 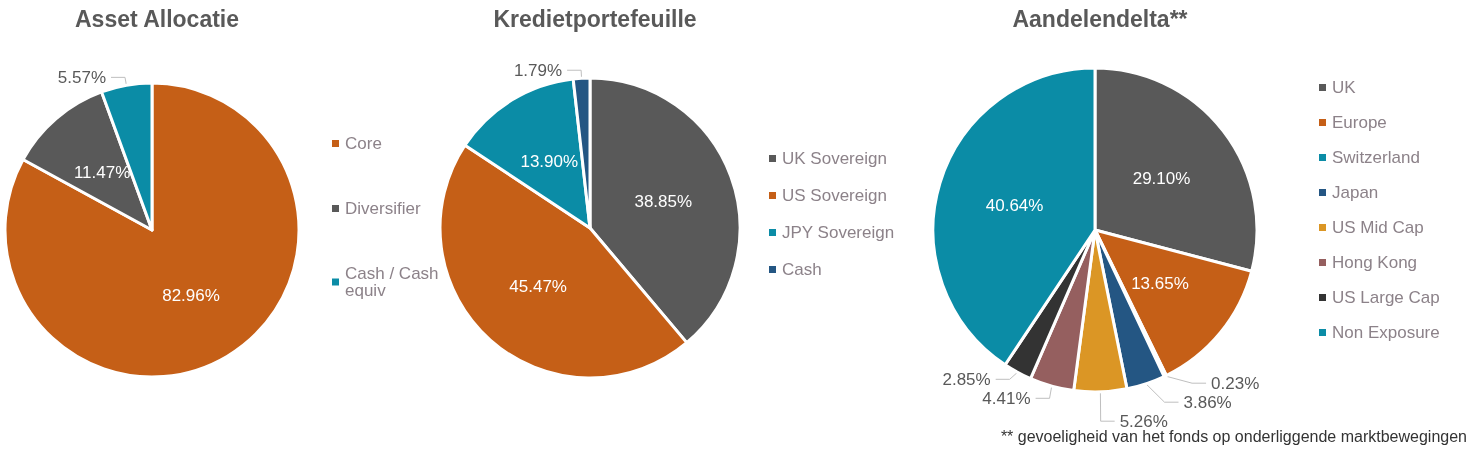 I want to click on data-label: 5.57%, so click(x=82, y=77).